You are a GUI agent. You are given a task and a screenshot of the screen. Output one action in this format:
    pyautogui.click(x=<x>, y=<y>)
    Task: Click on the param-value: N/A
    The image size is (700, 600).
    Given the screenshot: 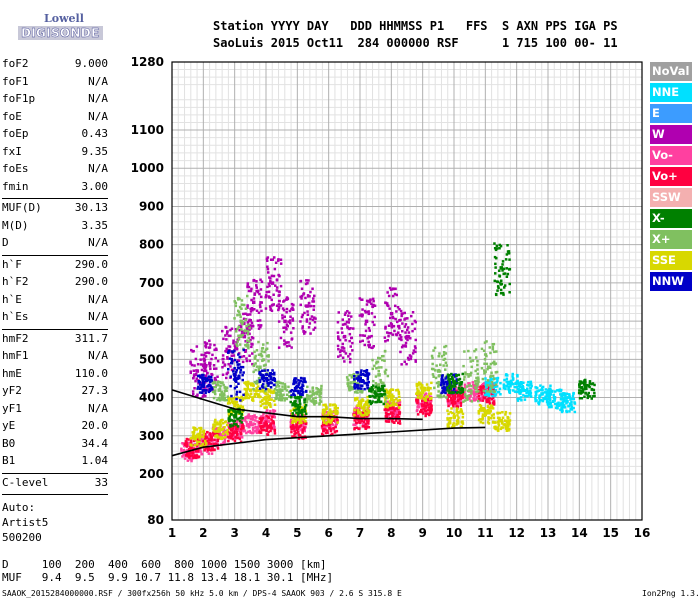 What is the action you would take?
    pyautogui.click(x=98, y=242)
    